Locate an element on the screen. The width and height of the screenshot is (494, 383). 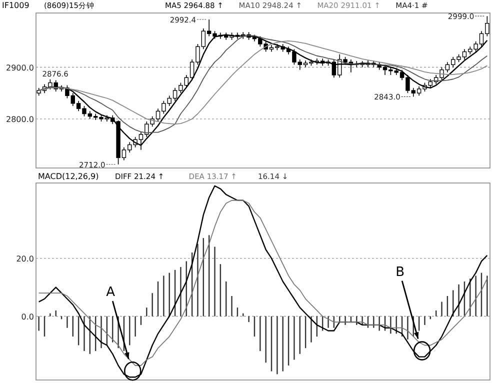
y-tick-label: 20.0 is located at coordinates (25, 259).